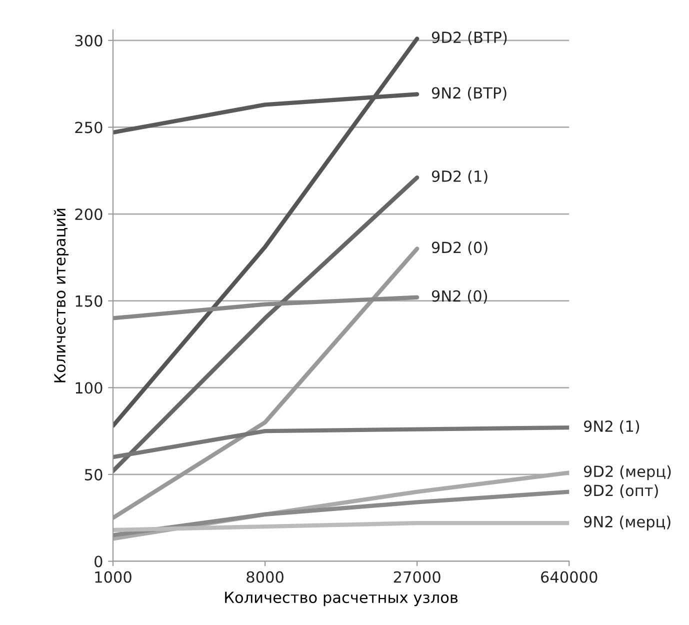  I want to click on x-axis-title: Количество расчетных узлов, so click(341, 599).